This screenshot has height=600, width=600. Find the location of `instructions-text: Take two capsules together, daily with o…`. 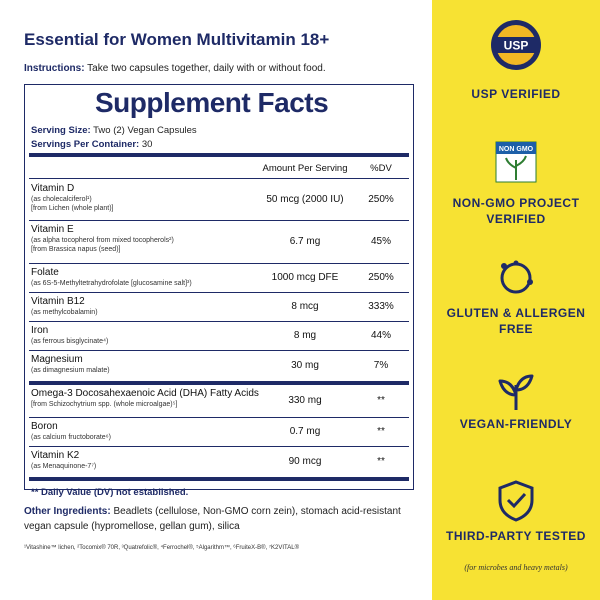

instructions-text: Take two capsules together, daily with o… is located at coordinates (206, 68).